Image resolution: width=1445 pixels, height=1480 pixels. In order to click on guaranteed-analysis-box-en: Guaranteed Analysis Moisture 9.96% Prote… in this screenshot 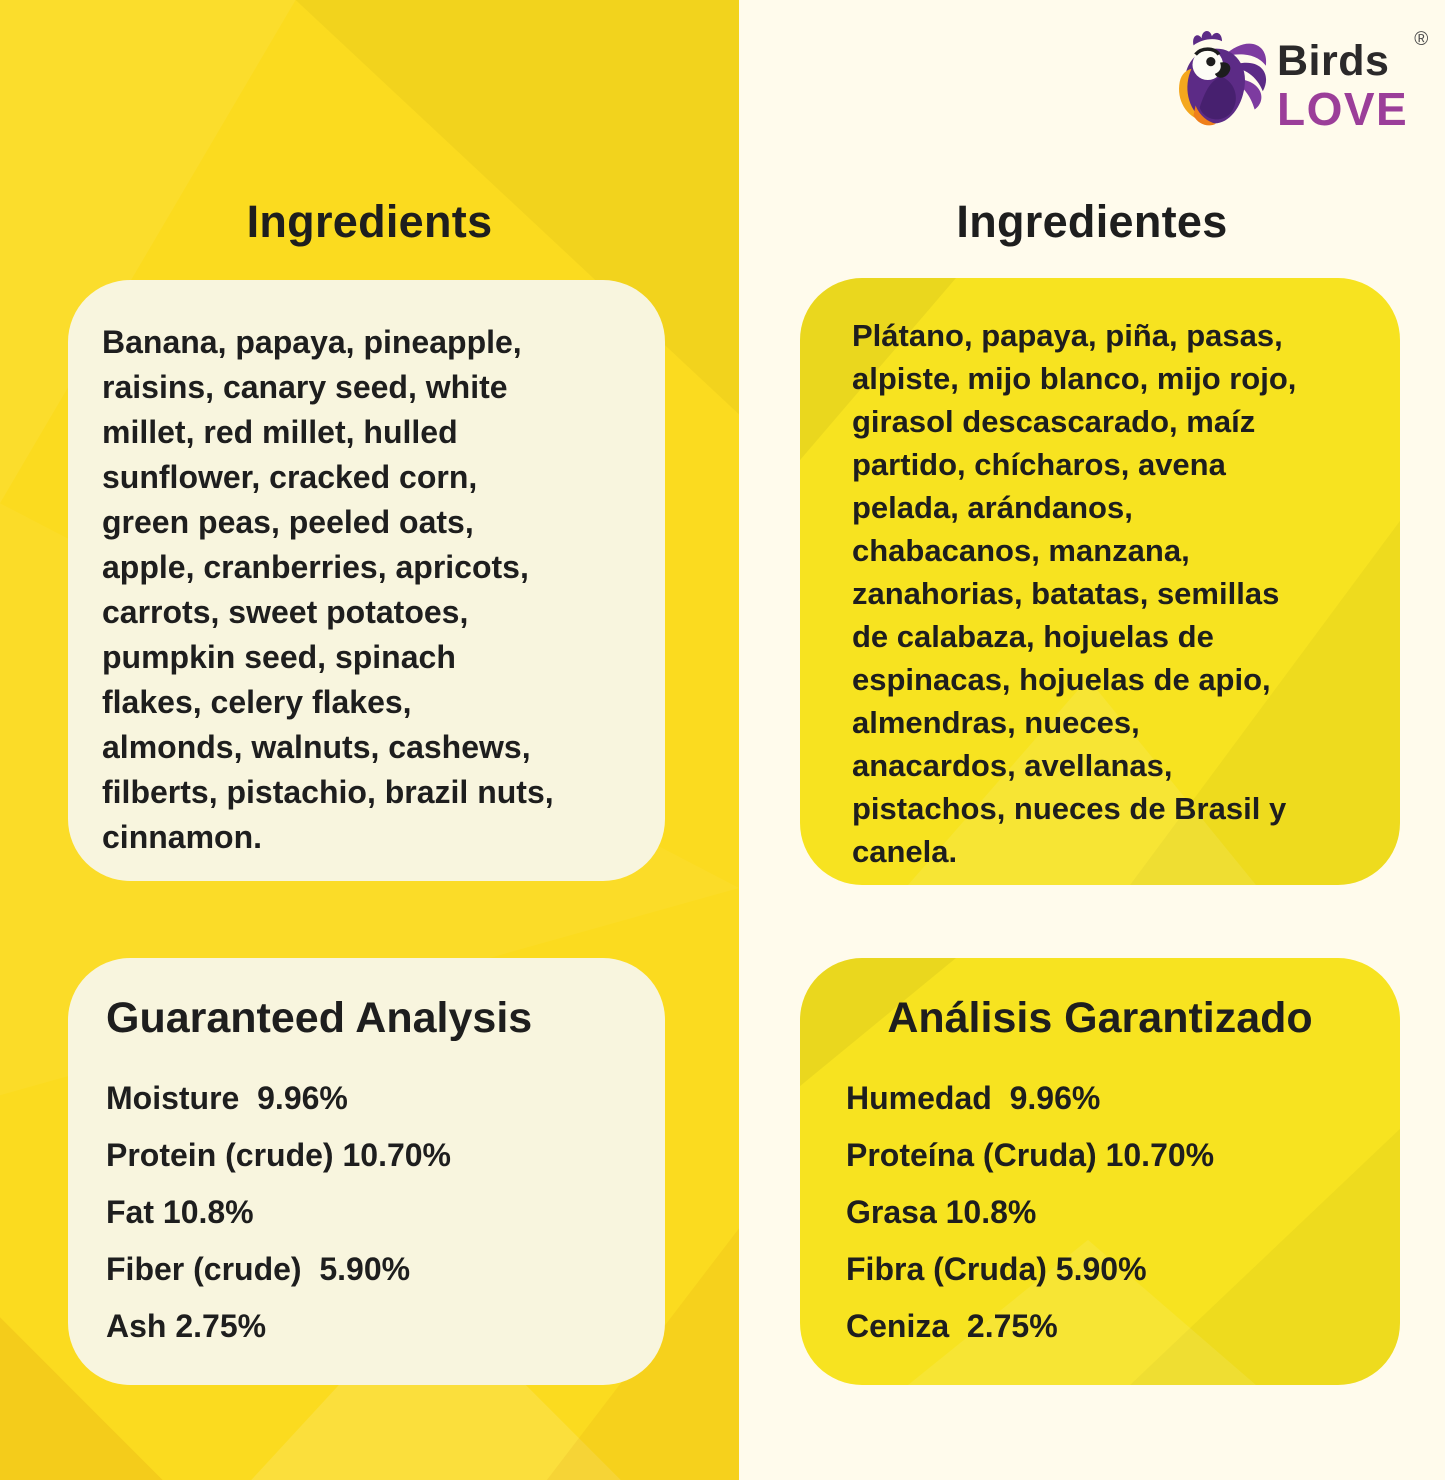, I will do `click(366, 1171)`.